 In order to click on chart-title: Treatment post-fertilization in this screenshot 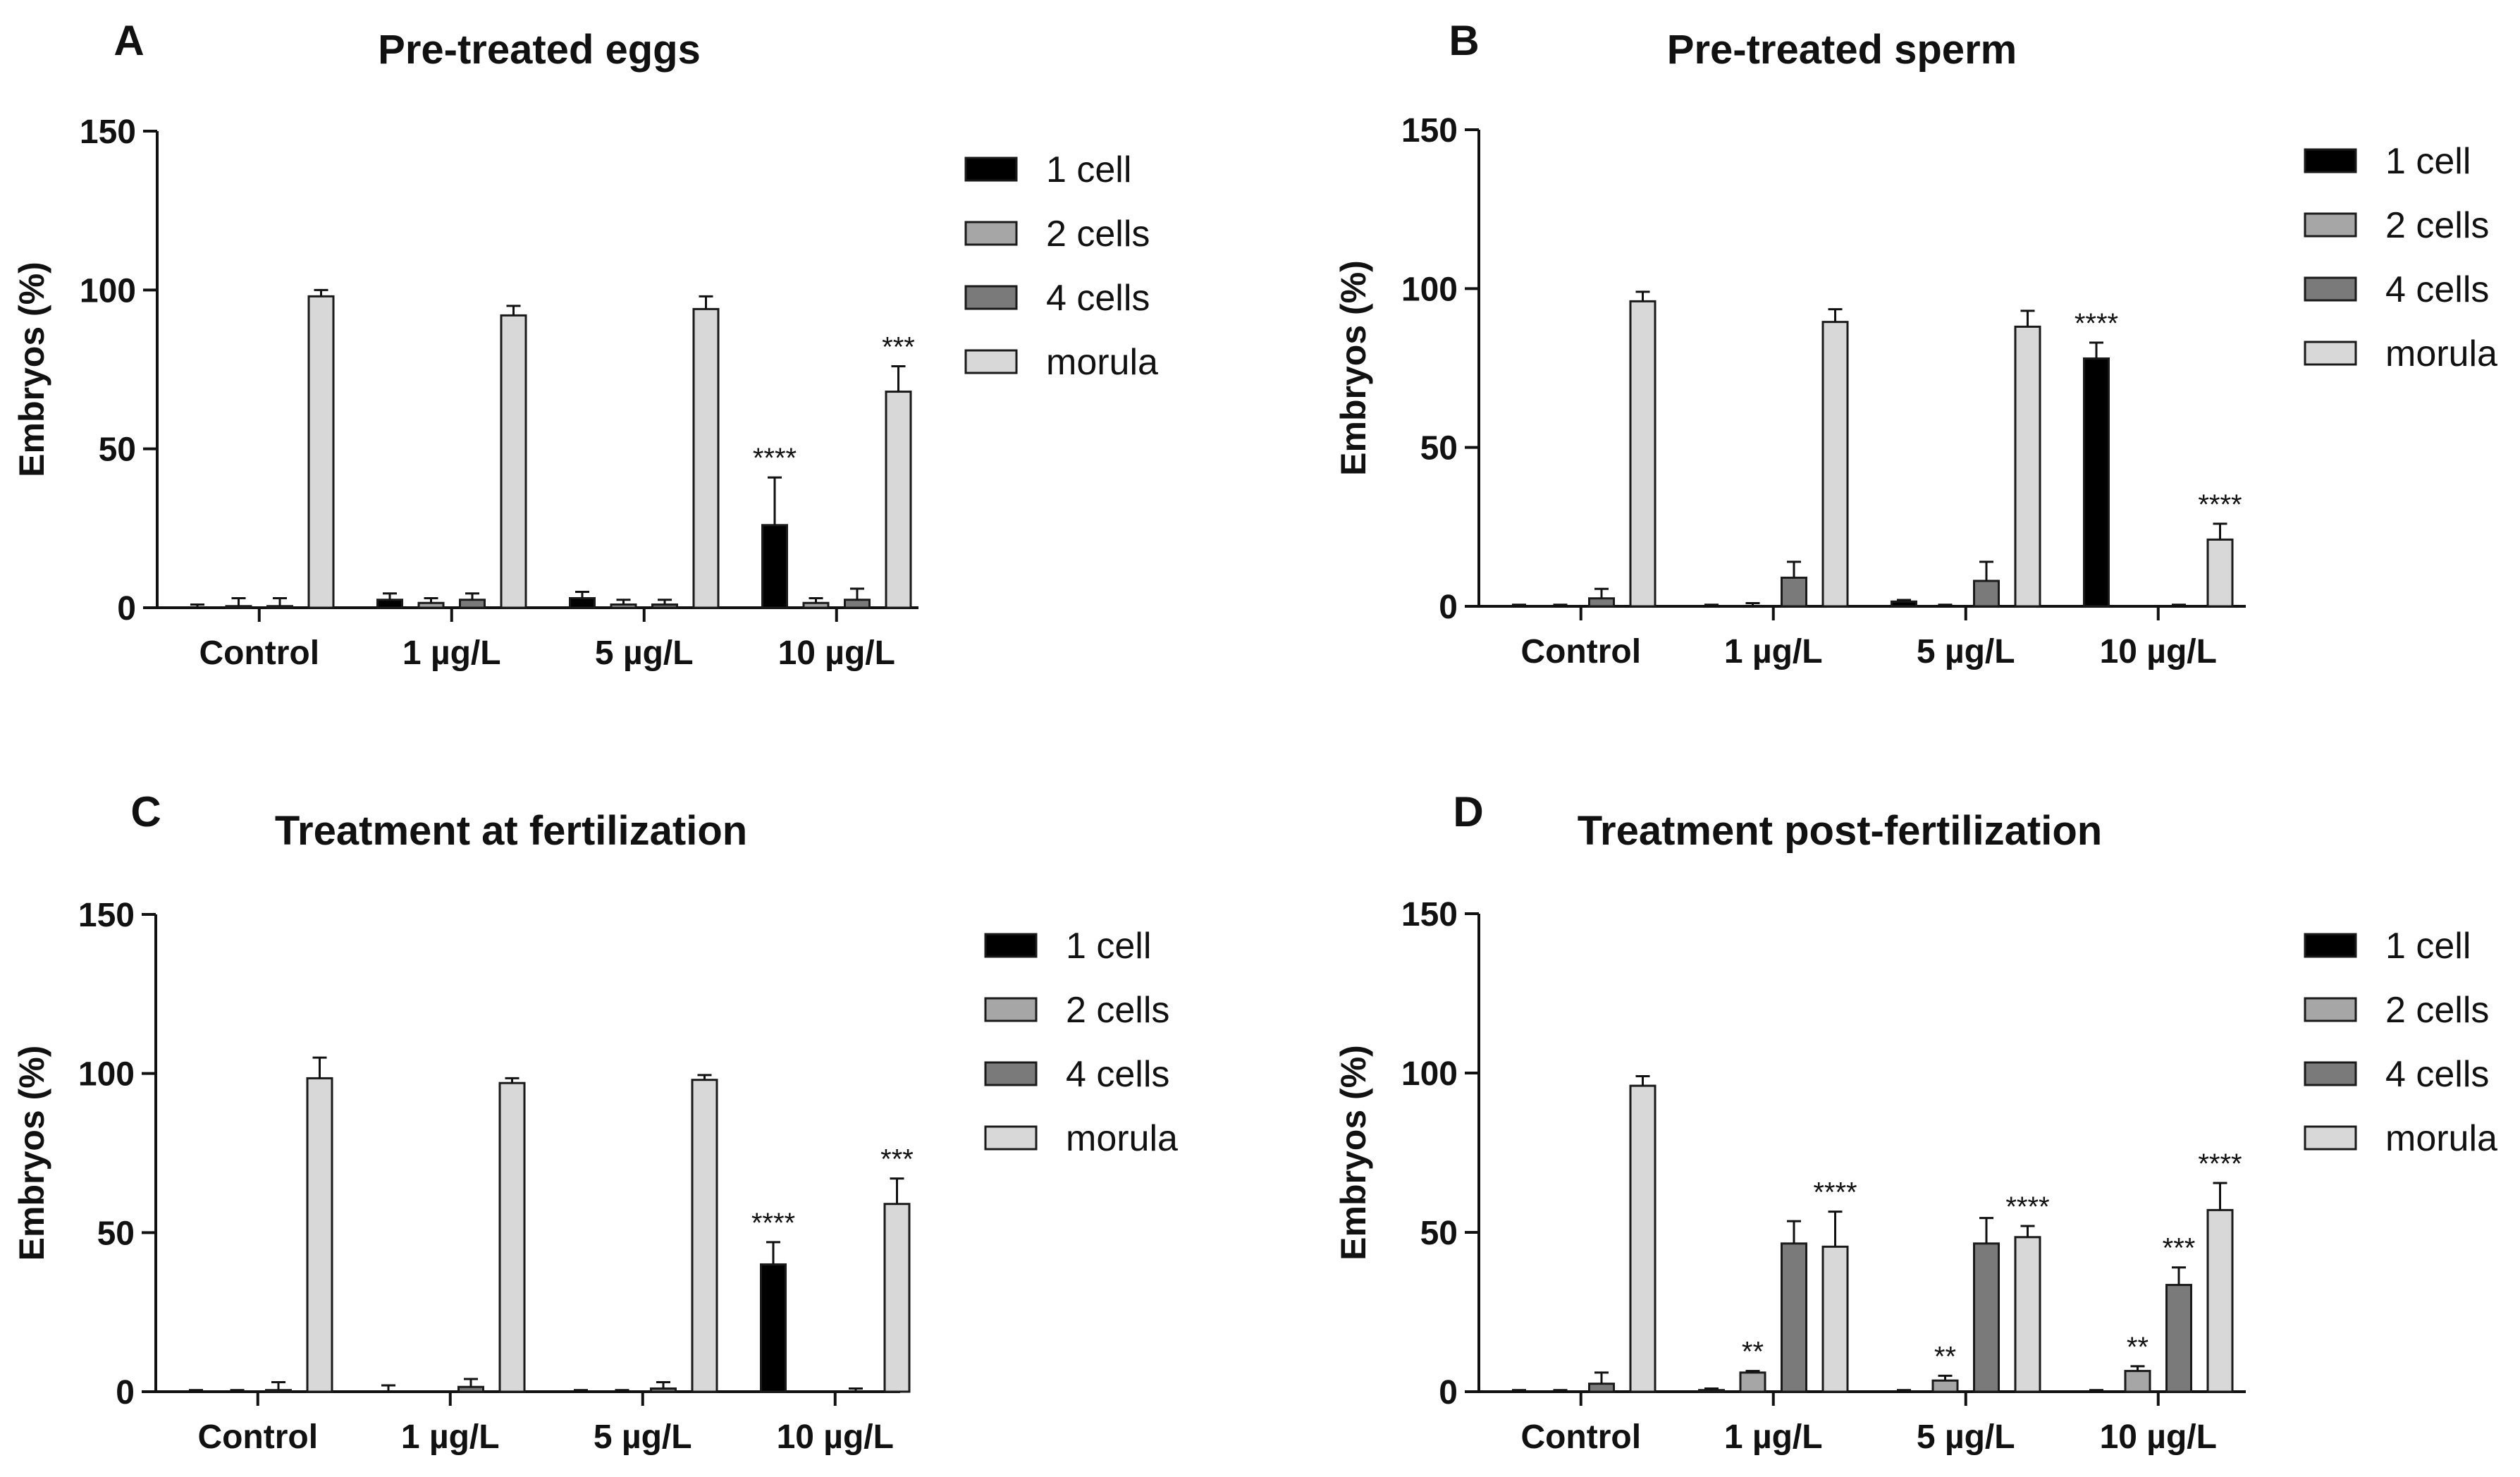, I will do `click(1840, 831)`.